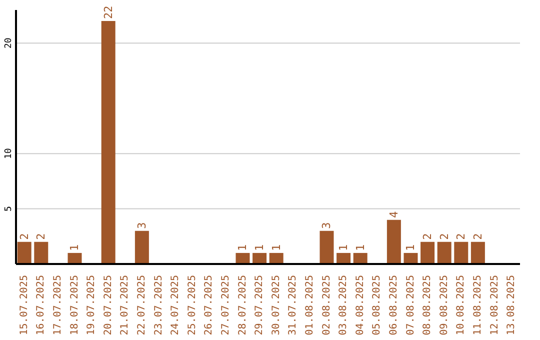 The image size is (540, 340). What do you see at coordinates (24, 305) in the screenshot?
I see `x-tick-label: 15.07.2025` at bounding box center [24, 305].